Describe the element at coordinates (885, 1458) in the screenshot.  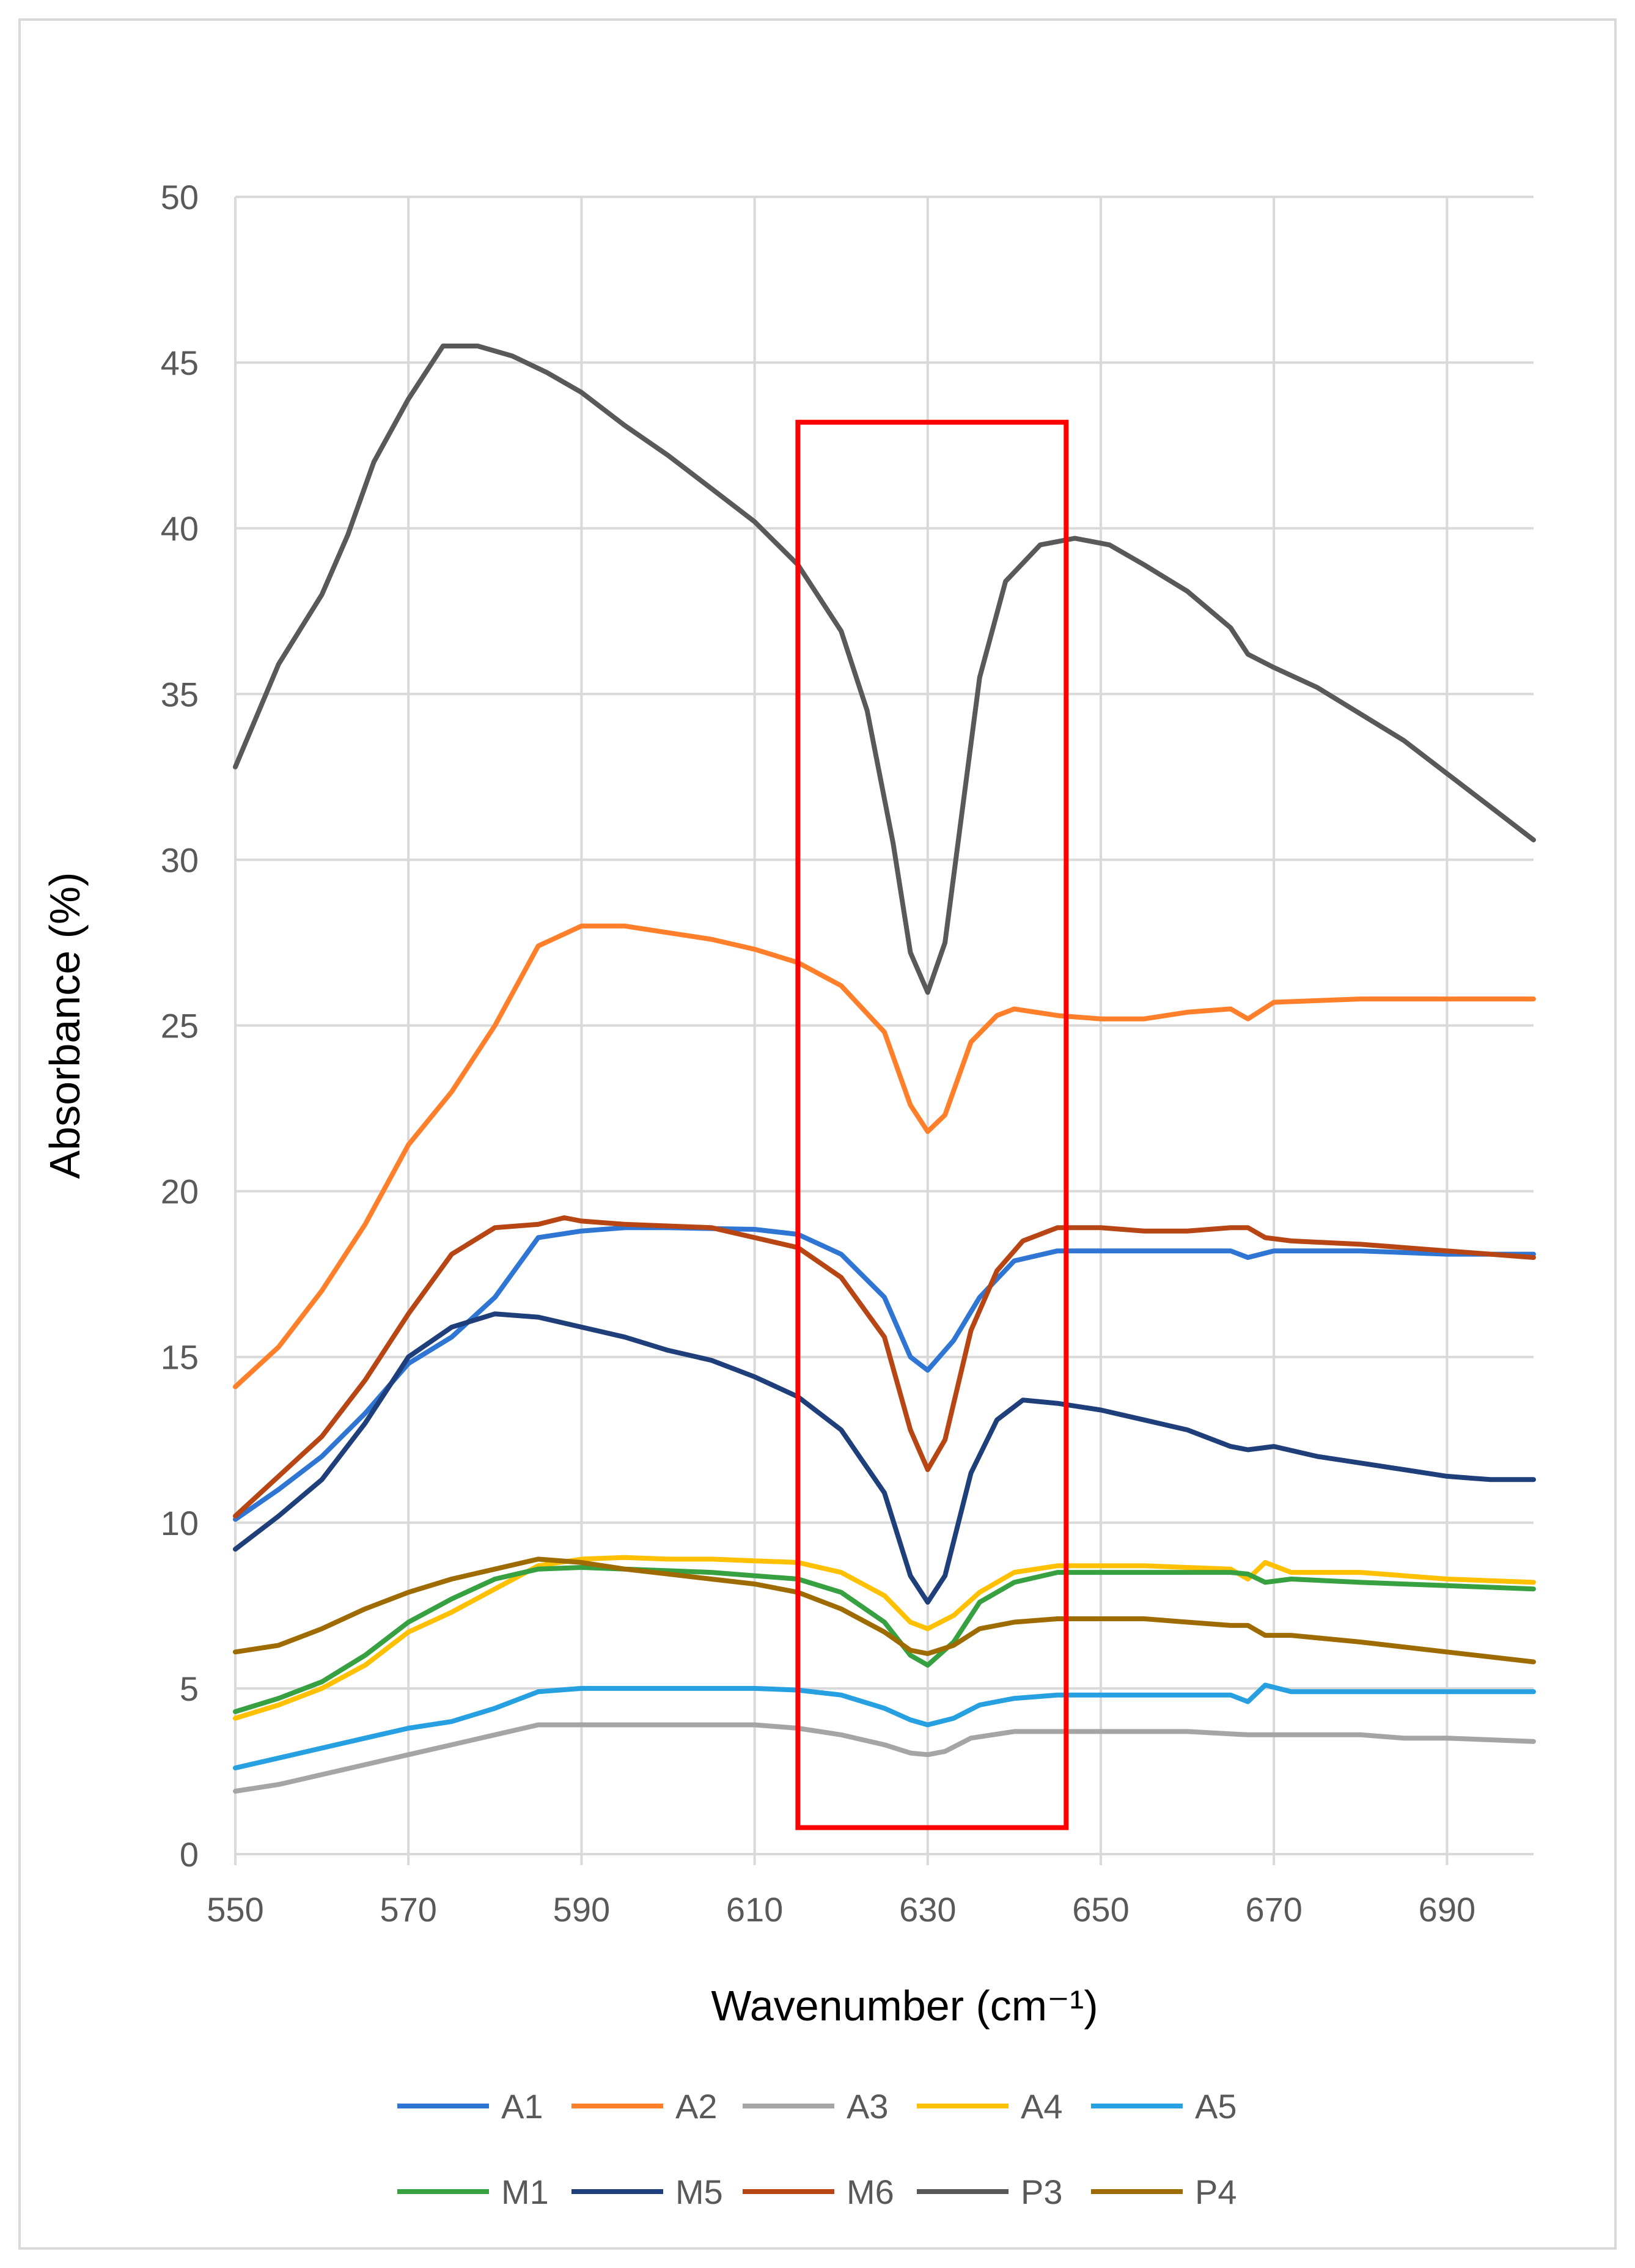
I see `series-line-m5` at that location.